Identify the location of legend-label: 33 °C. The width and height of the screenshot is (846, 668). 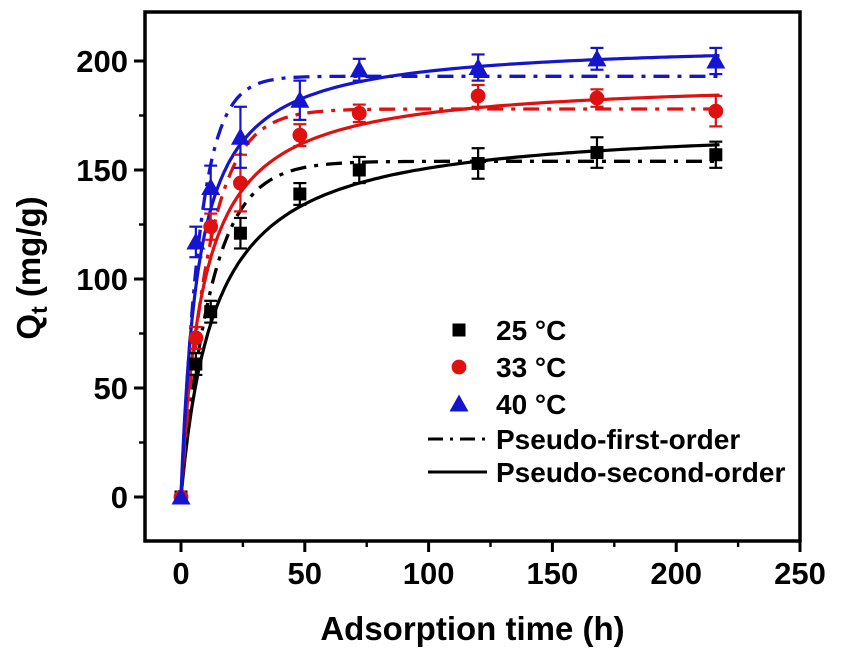
(531, 367).